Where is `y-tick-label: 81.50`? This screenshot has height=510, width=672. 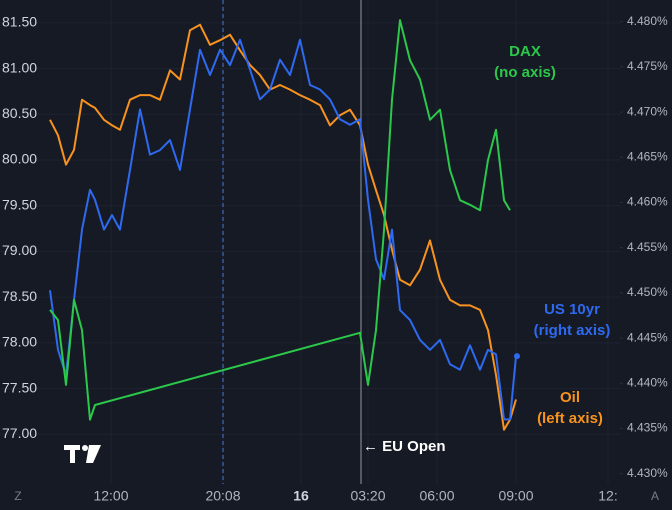
y-tick-label: 81.50 is located at coordinates (19, 22).